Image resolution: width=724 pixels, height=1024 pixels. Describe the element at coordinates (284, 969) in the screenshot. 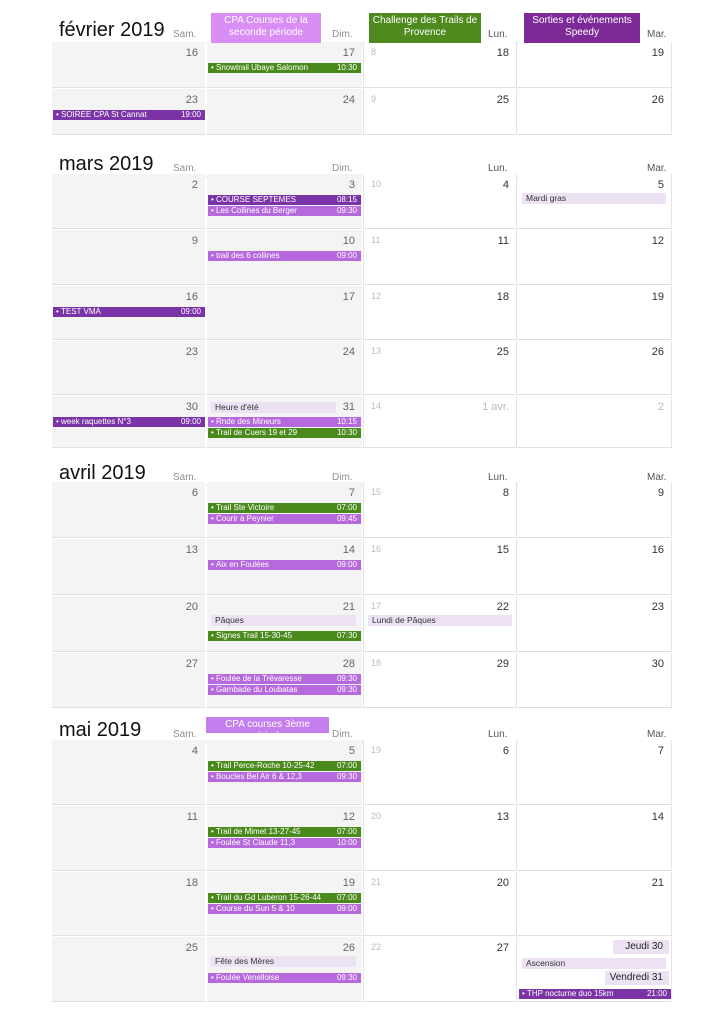

I see `day-cell: 26 Fête des Mères Foulée Venelloise 09:30` at that location.